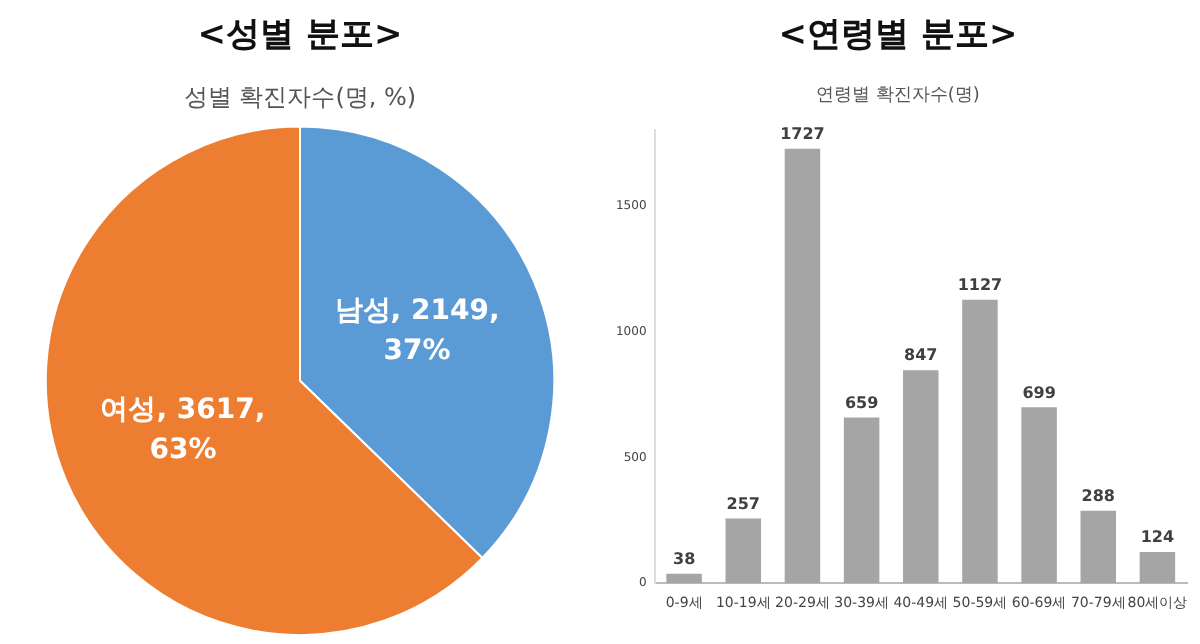 The image size is (1200, 644). Describe the element at coordinates (183, 429) in the screenshot. I see `slice-label: 여성, 3617, 63%` at that location.